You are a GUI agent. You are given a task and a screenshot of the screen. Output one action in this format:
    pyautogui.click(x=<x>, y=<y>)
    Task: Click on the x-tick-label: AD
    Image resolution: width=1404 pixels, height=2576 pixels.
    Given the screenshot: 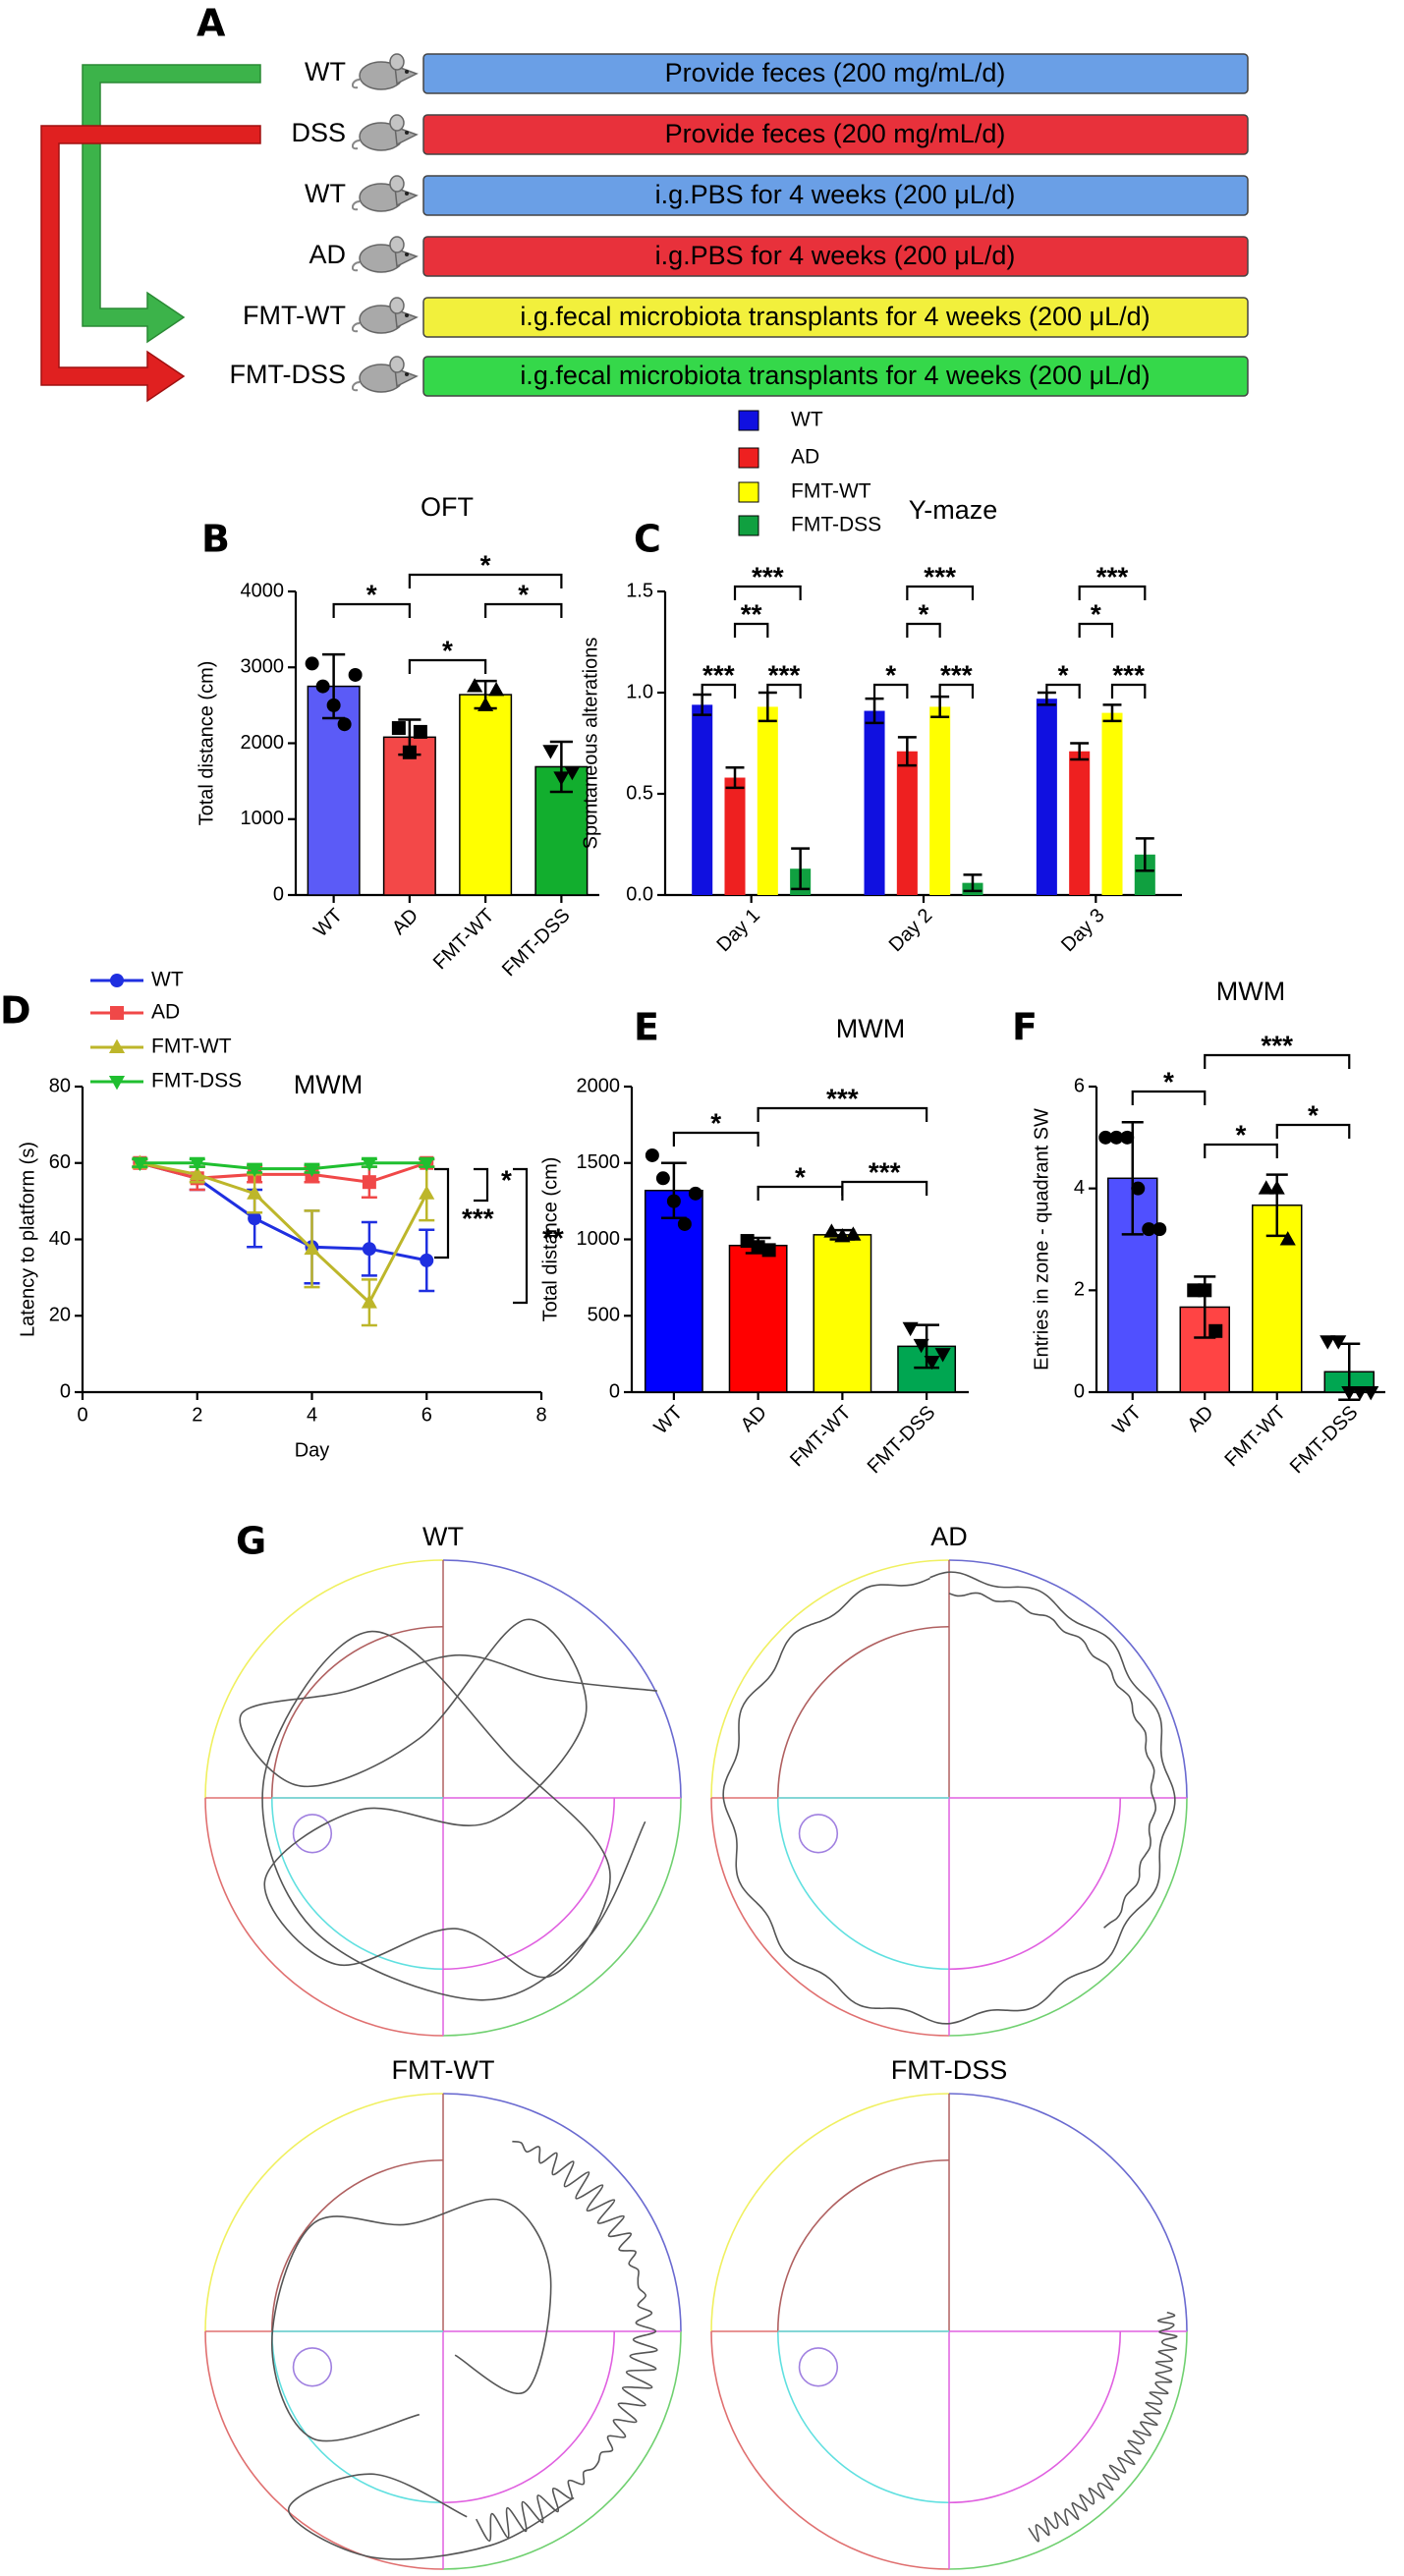 What is the action you would take?
    pyautogui.click(x=405, y=922)
    